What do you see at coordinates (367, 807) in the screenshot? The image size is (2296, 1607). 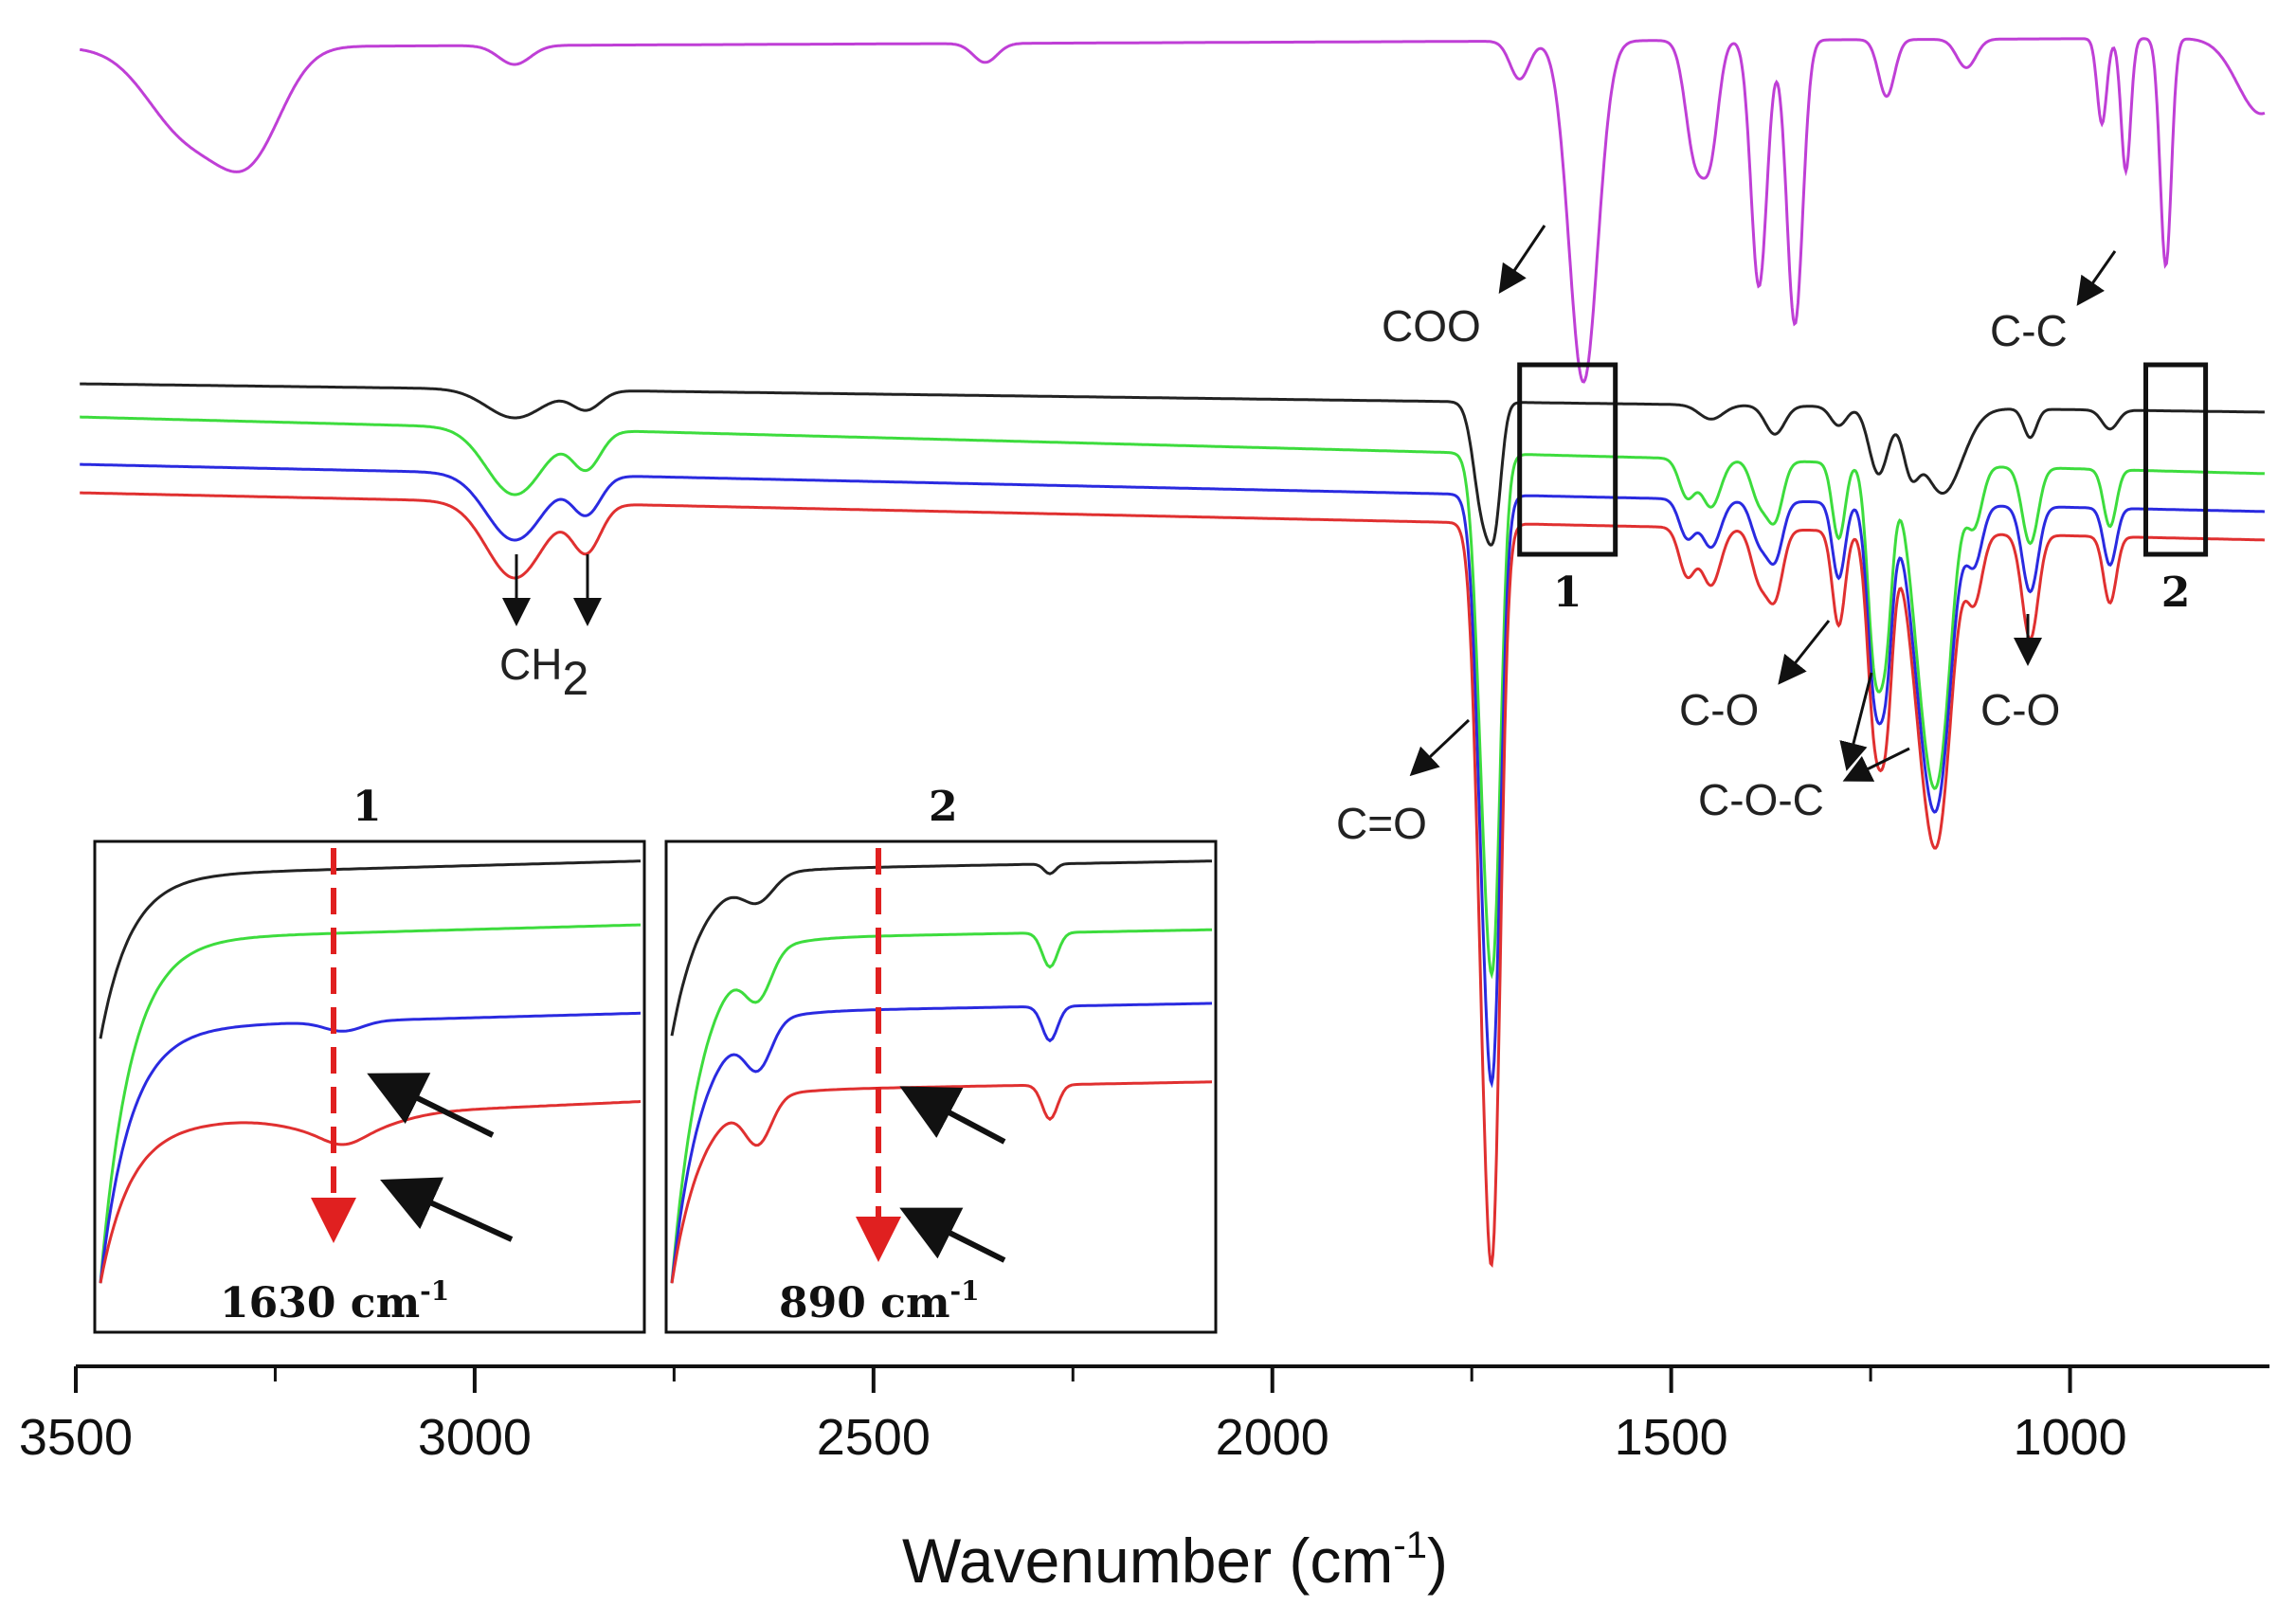 I see `inset-1-title: 1` at bounding box center [367, 807].